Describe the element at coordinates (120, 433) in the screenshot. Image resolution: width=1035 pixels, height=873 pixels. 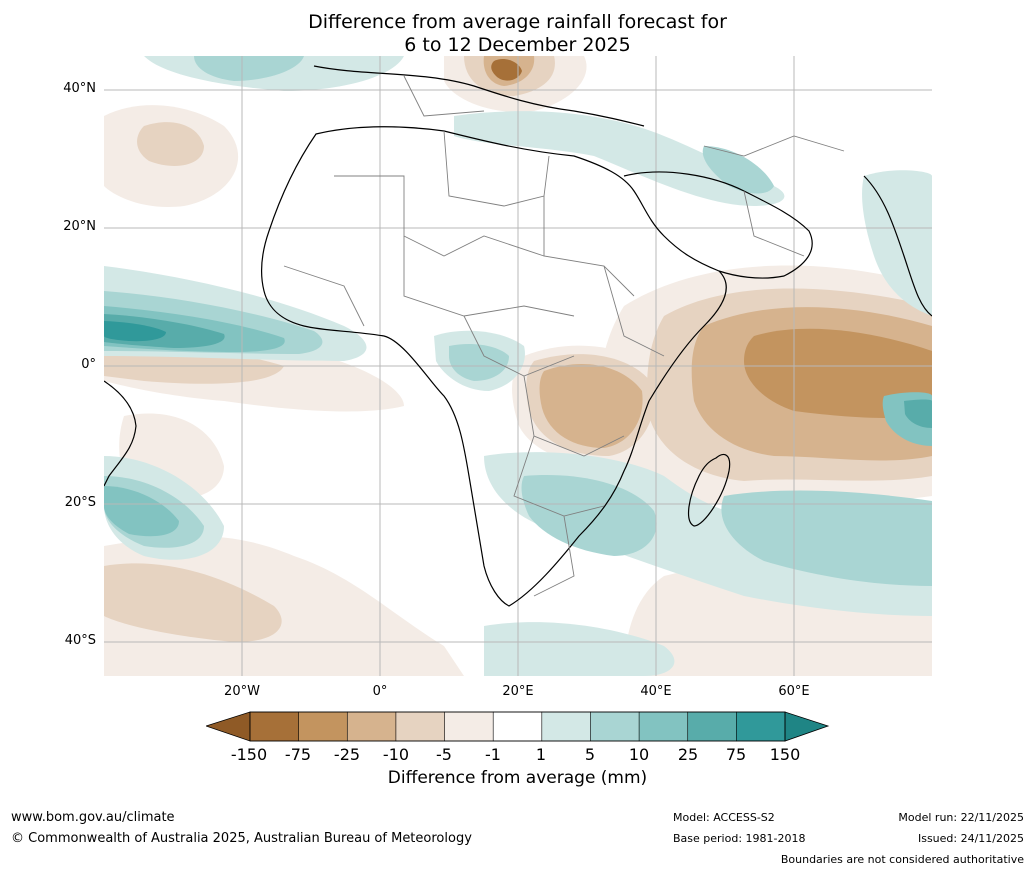
I see `coastline-south-america-tip` at that location.